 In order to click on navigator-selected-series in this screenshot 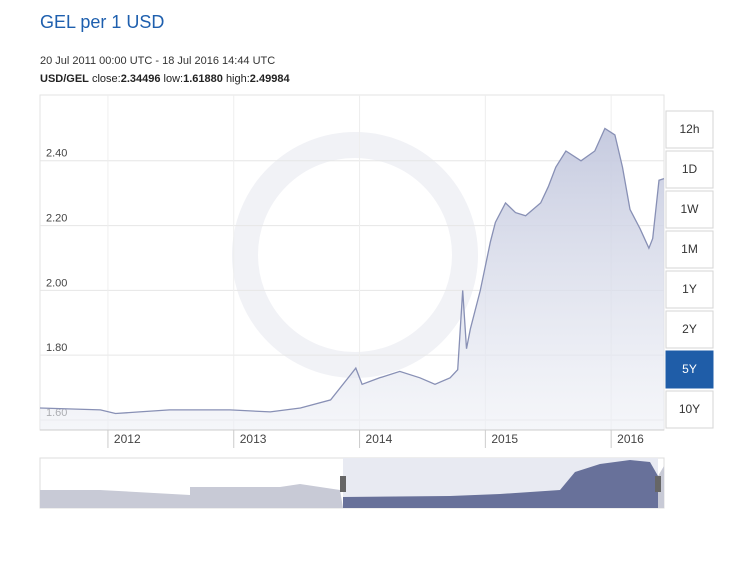, I will do `click(500, 484)`.